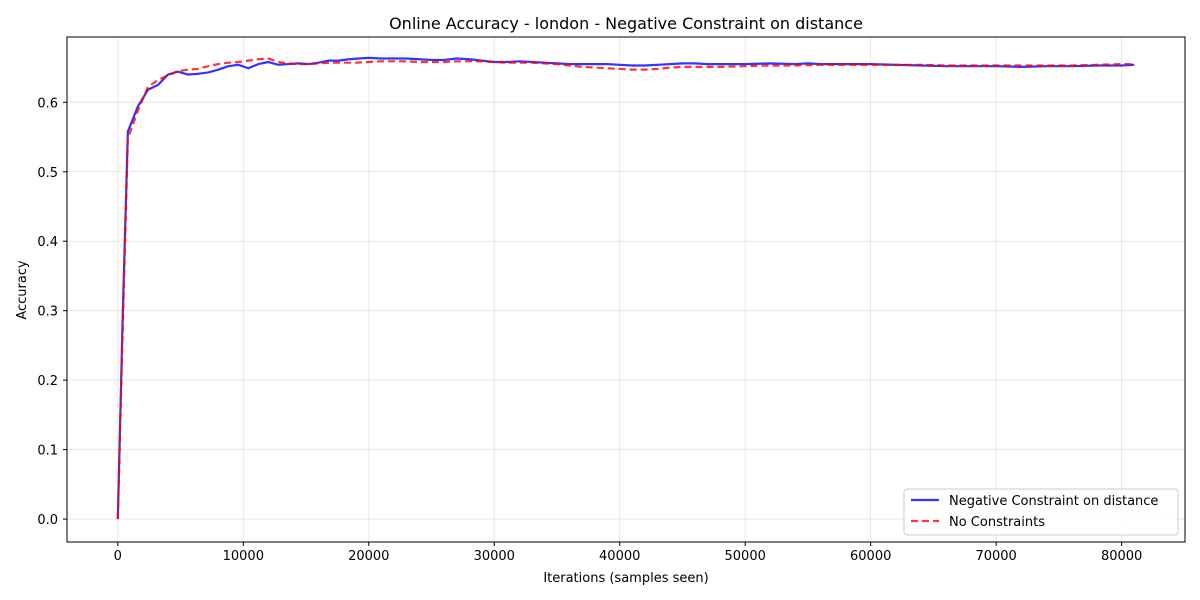  Describe the element at coordinates (997, 522) in the screenshot. I see `legend-label-no-constraints: No Constraints` at that location.